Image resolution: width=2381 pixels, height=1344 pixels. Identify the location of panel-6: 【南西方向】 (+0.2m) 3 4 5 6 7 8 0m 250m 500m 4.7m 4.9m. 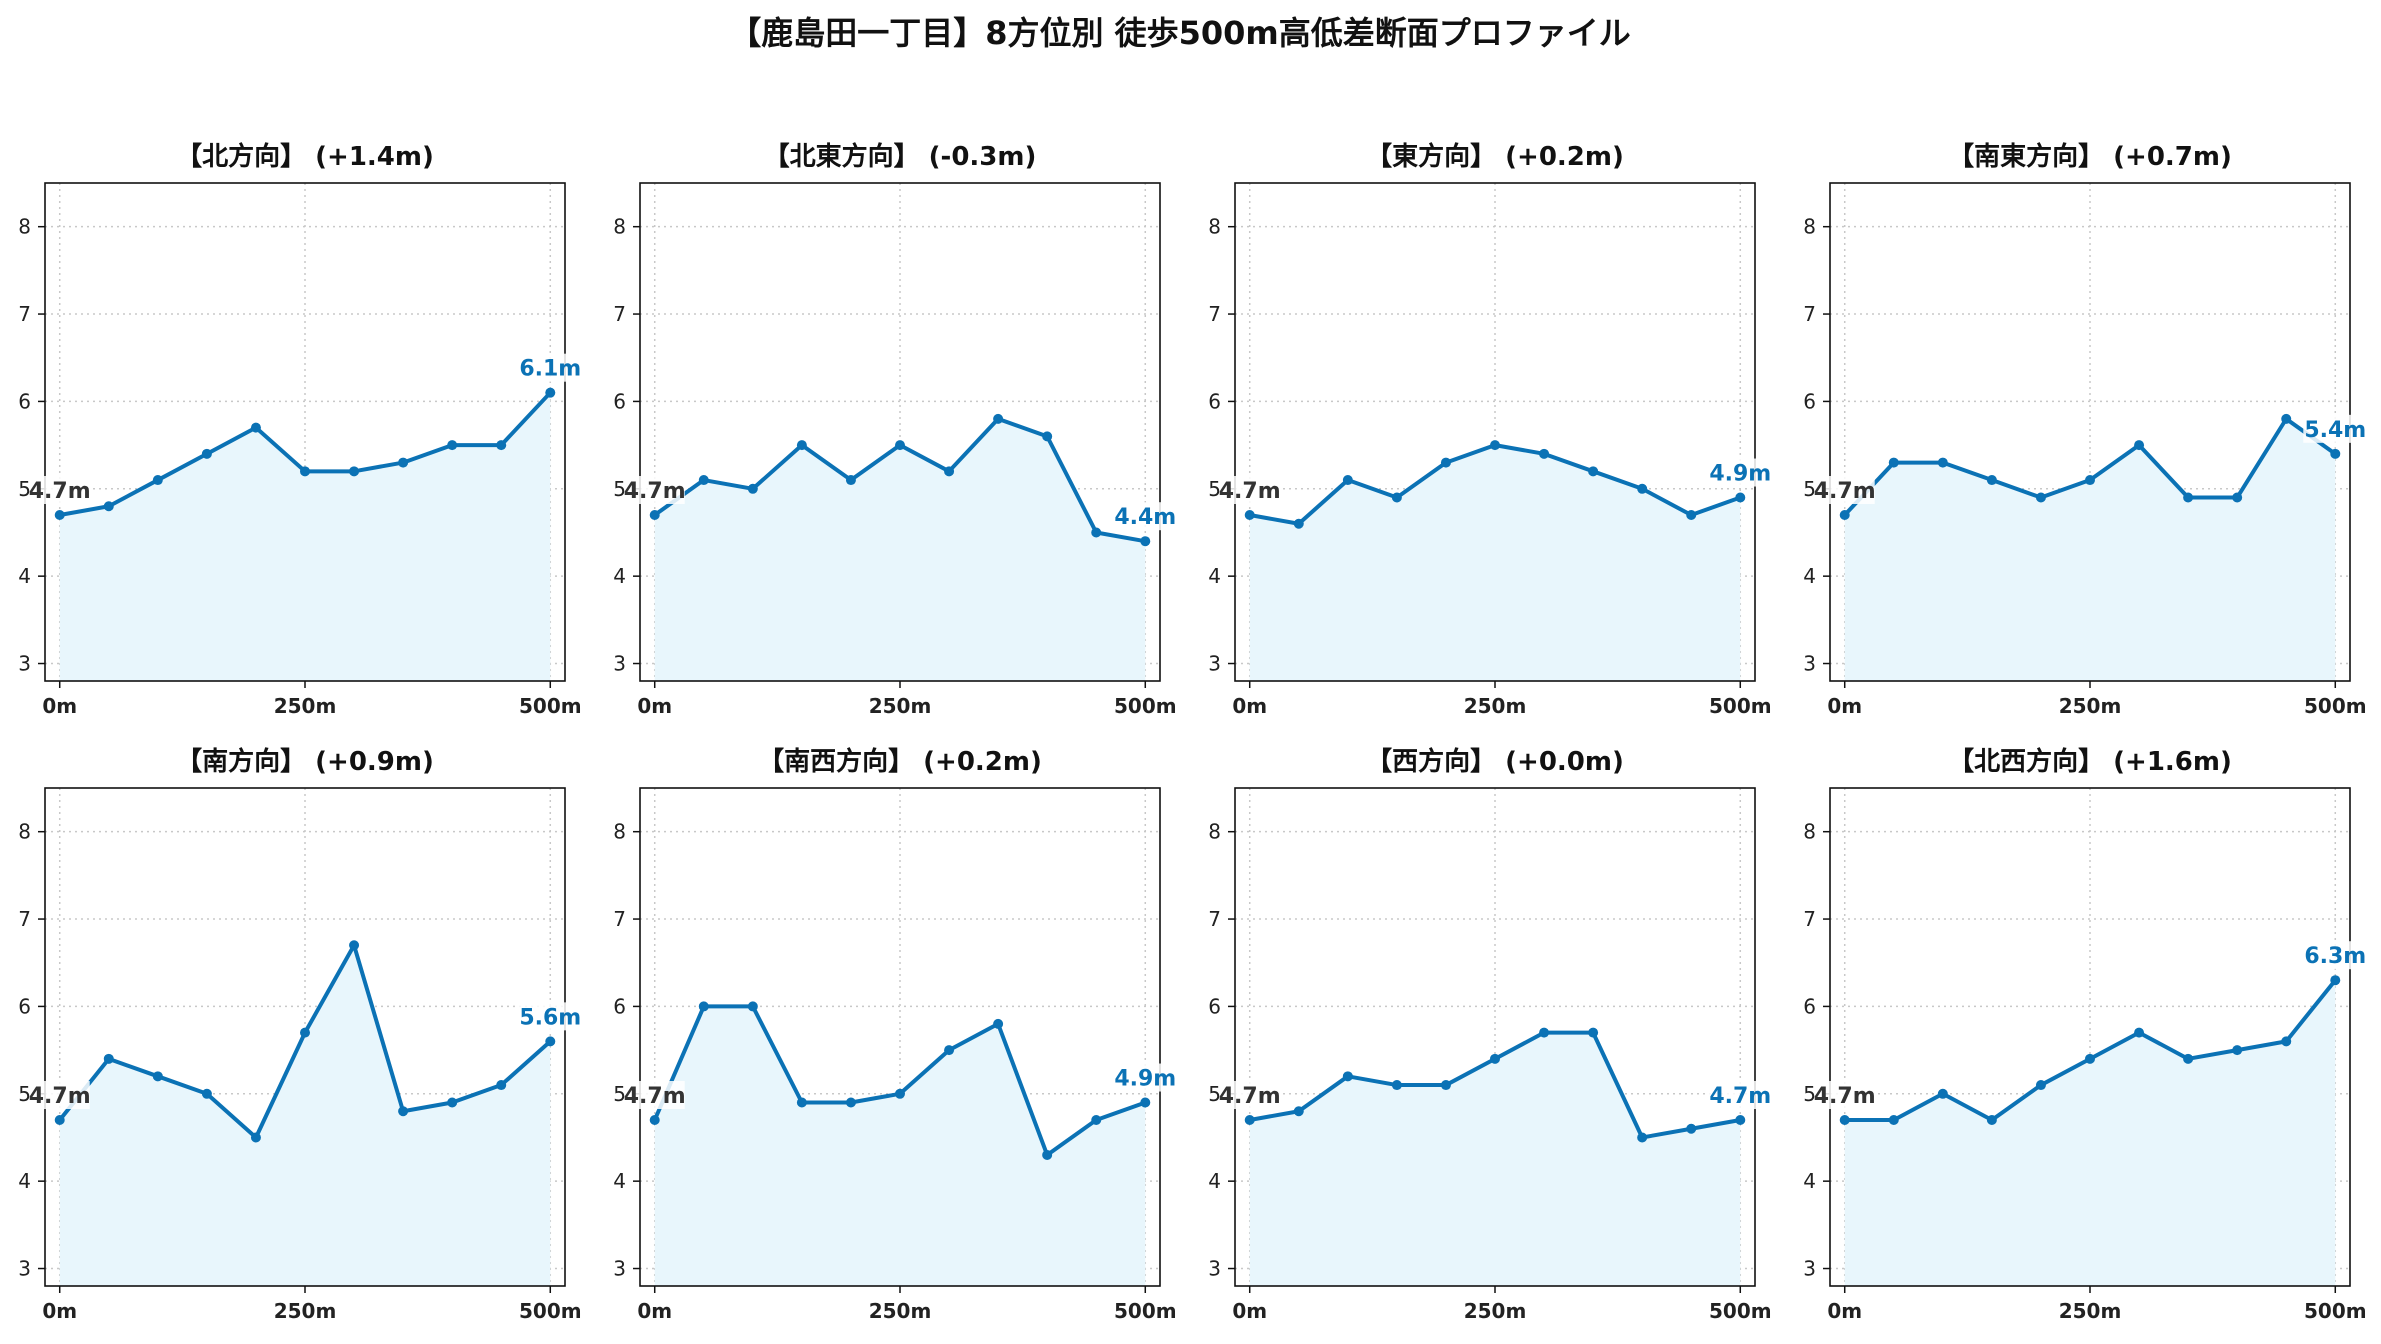
(895, 1034).